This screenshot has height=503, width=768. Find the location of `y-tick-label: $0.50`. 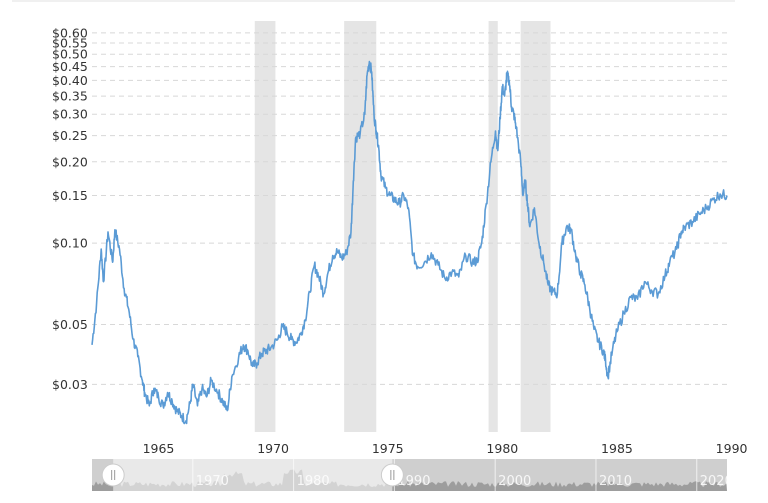

y-tick-label: $0.50 is located at coordinates (70, 54).